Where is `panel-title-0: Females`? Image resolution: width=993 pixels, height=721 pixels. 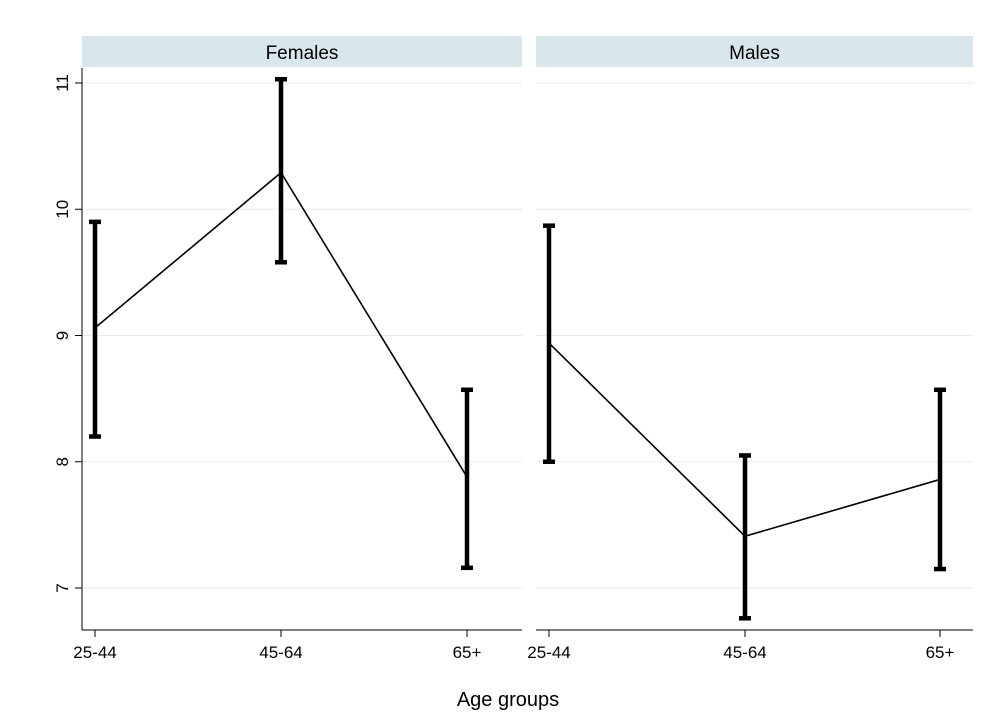 panel-title-0: Females is located at coordinates (302, 53).